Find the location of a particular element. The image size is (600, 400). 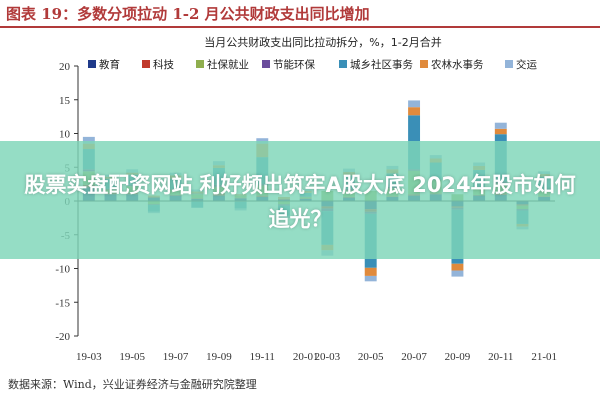

promo-banner-text: 股票实盘配资网站 利好频出筑牢A股大底 2024年股市如何追光？ is located at coordinates (300, 202).